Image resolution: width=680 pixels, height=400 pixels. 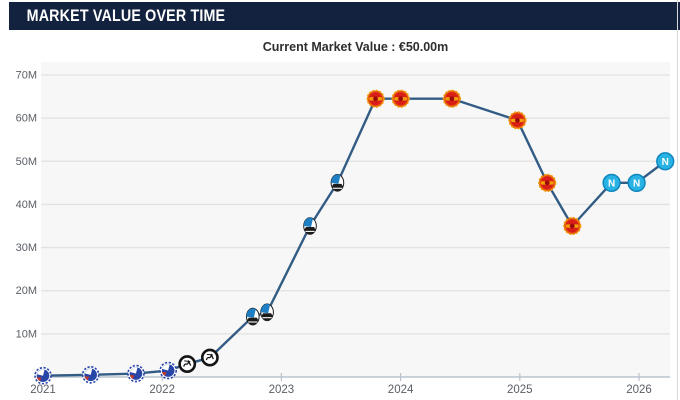 I want to click on y-axis-label: 60M, so click(x=26, y=119).